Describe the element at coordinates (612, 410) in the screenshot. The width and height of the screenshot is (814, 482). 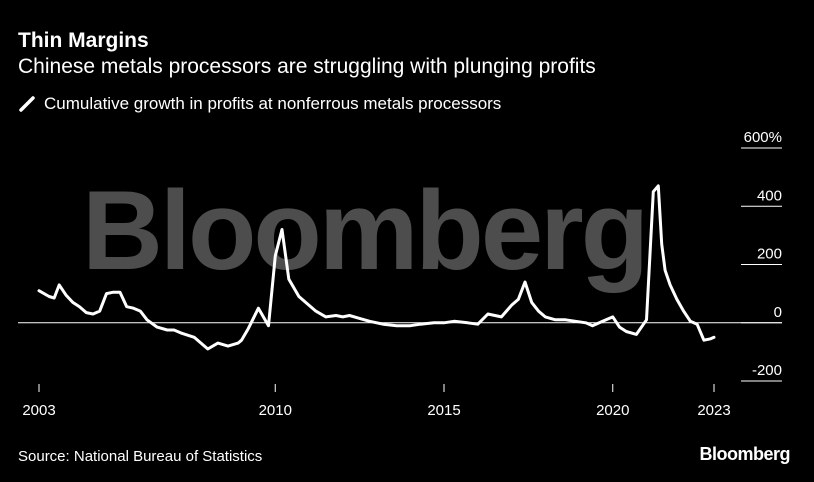
I see `x-tick-label-2020: 2020` at that location.